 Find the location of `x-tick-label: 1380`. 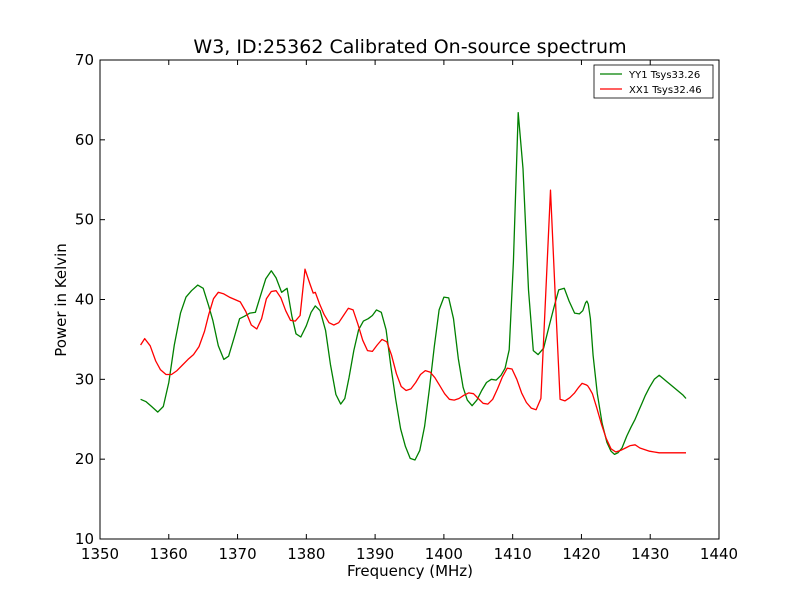

x-tick-label: 1380 is located at coordinates (306, 554).